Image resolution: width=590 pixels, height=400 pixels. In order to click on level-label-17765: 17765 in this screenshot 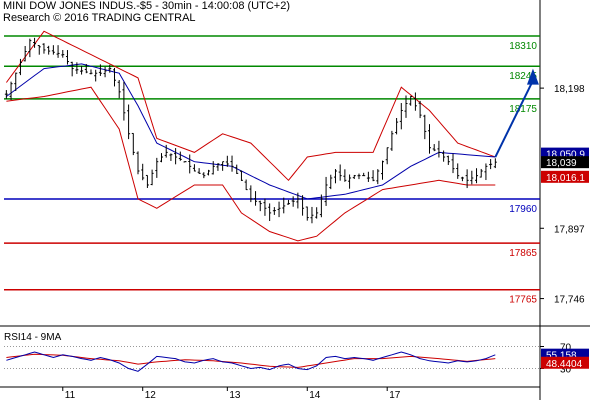, I will do `click(523, 300)`.